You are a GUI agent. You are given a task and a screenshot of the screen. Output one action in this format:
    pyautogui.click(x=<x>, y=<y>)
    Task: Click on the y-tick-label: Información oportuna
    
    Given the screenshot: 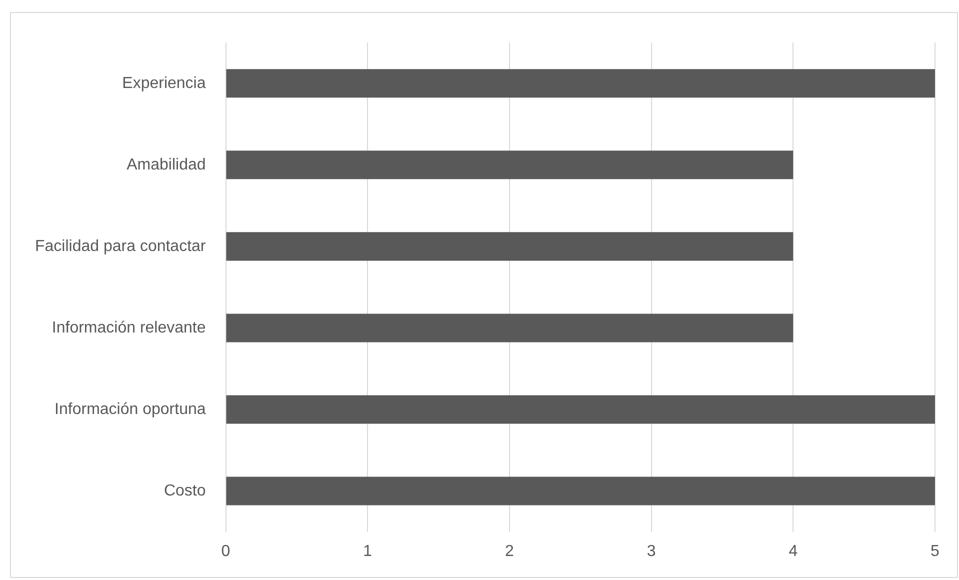 What is the action you would take?
    pyautogui.click(x=130, y=409)
    